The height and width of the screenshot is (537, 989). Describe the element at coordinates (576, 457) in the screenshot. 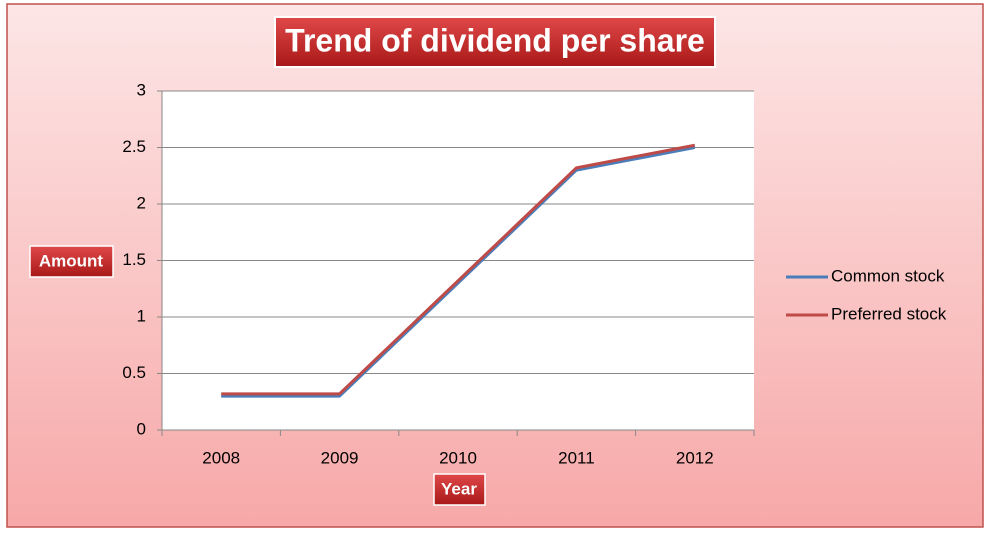

I see `x-tick-label: 2011` at that location.